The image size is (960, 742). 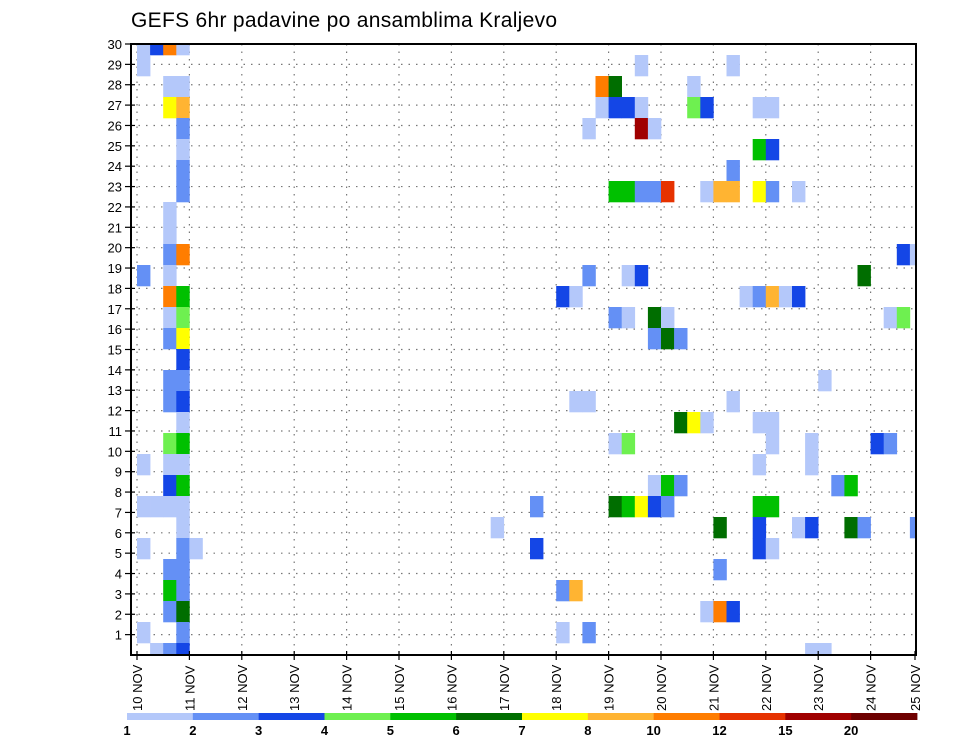 What do you see at coordinates (871, 687) in the screenshot?
I see `x-tick-label: 24 NOV` at bounding box center [871, 687].